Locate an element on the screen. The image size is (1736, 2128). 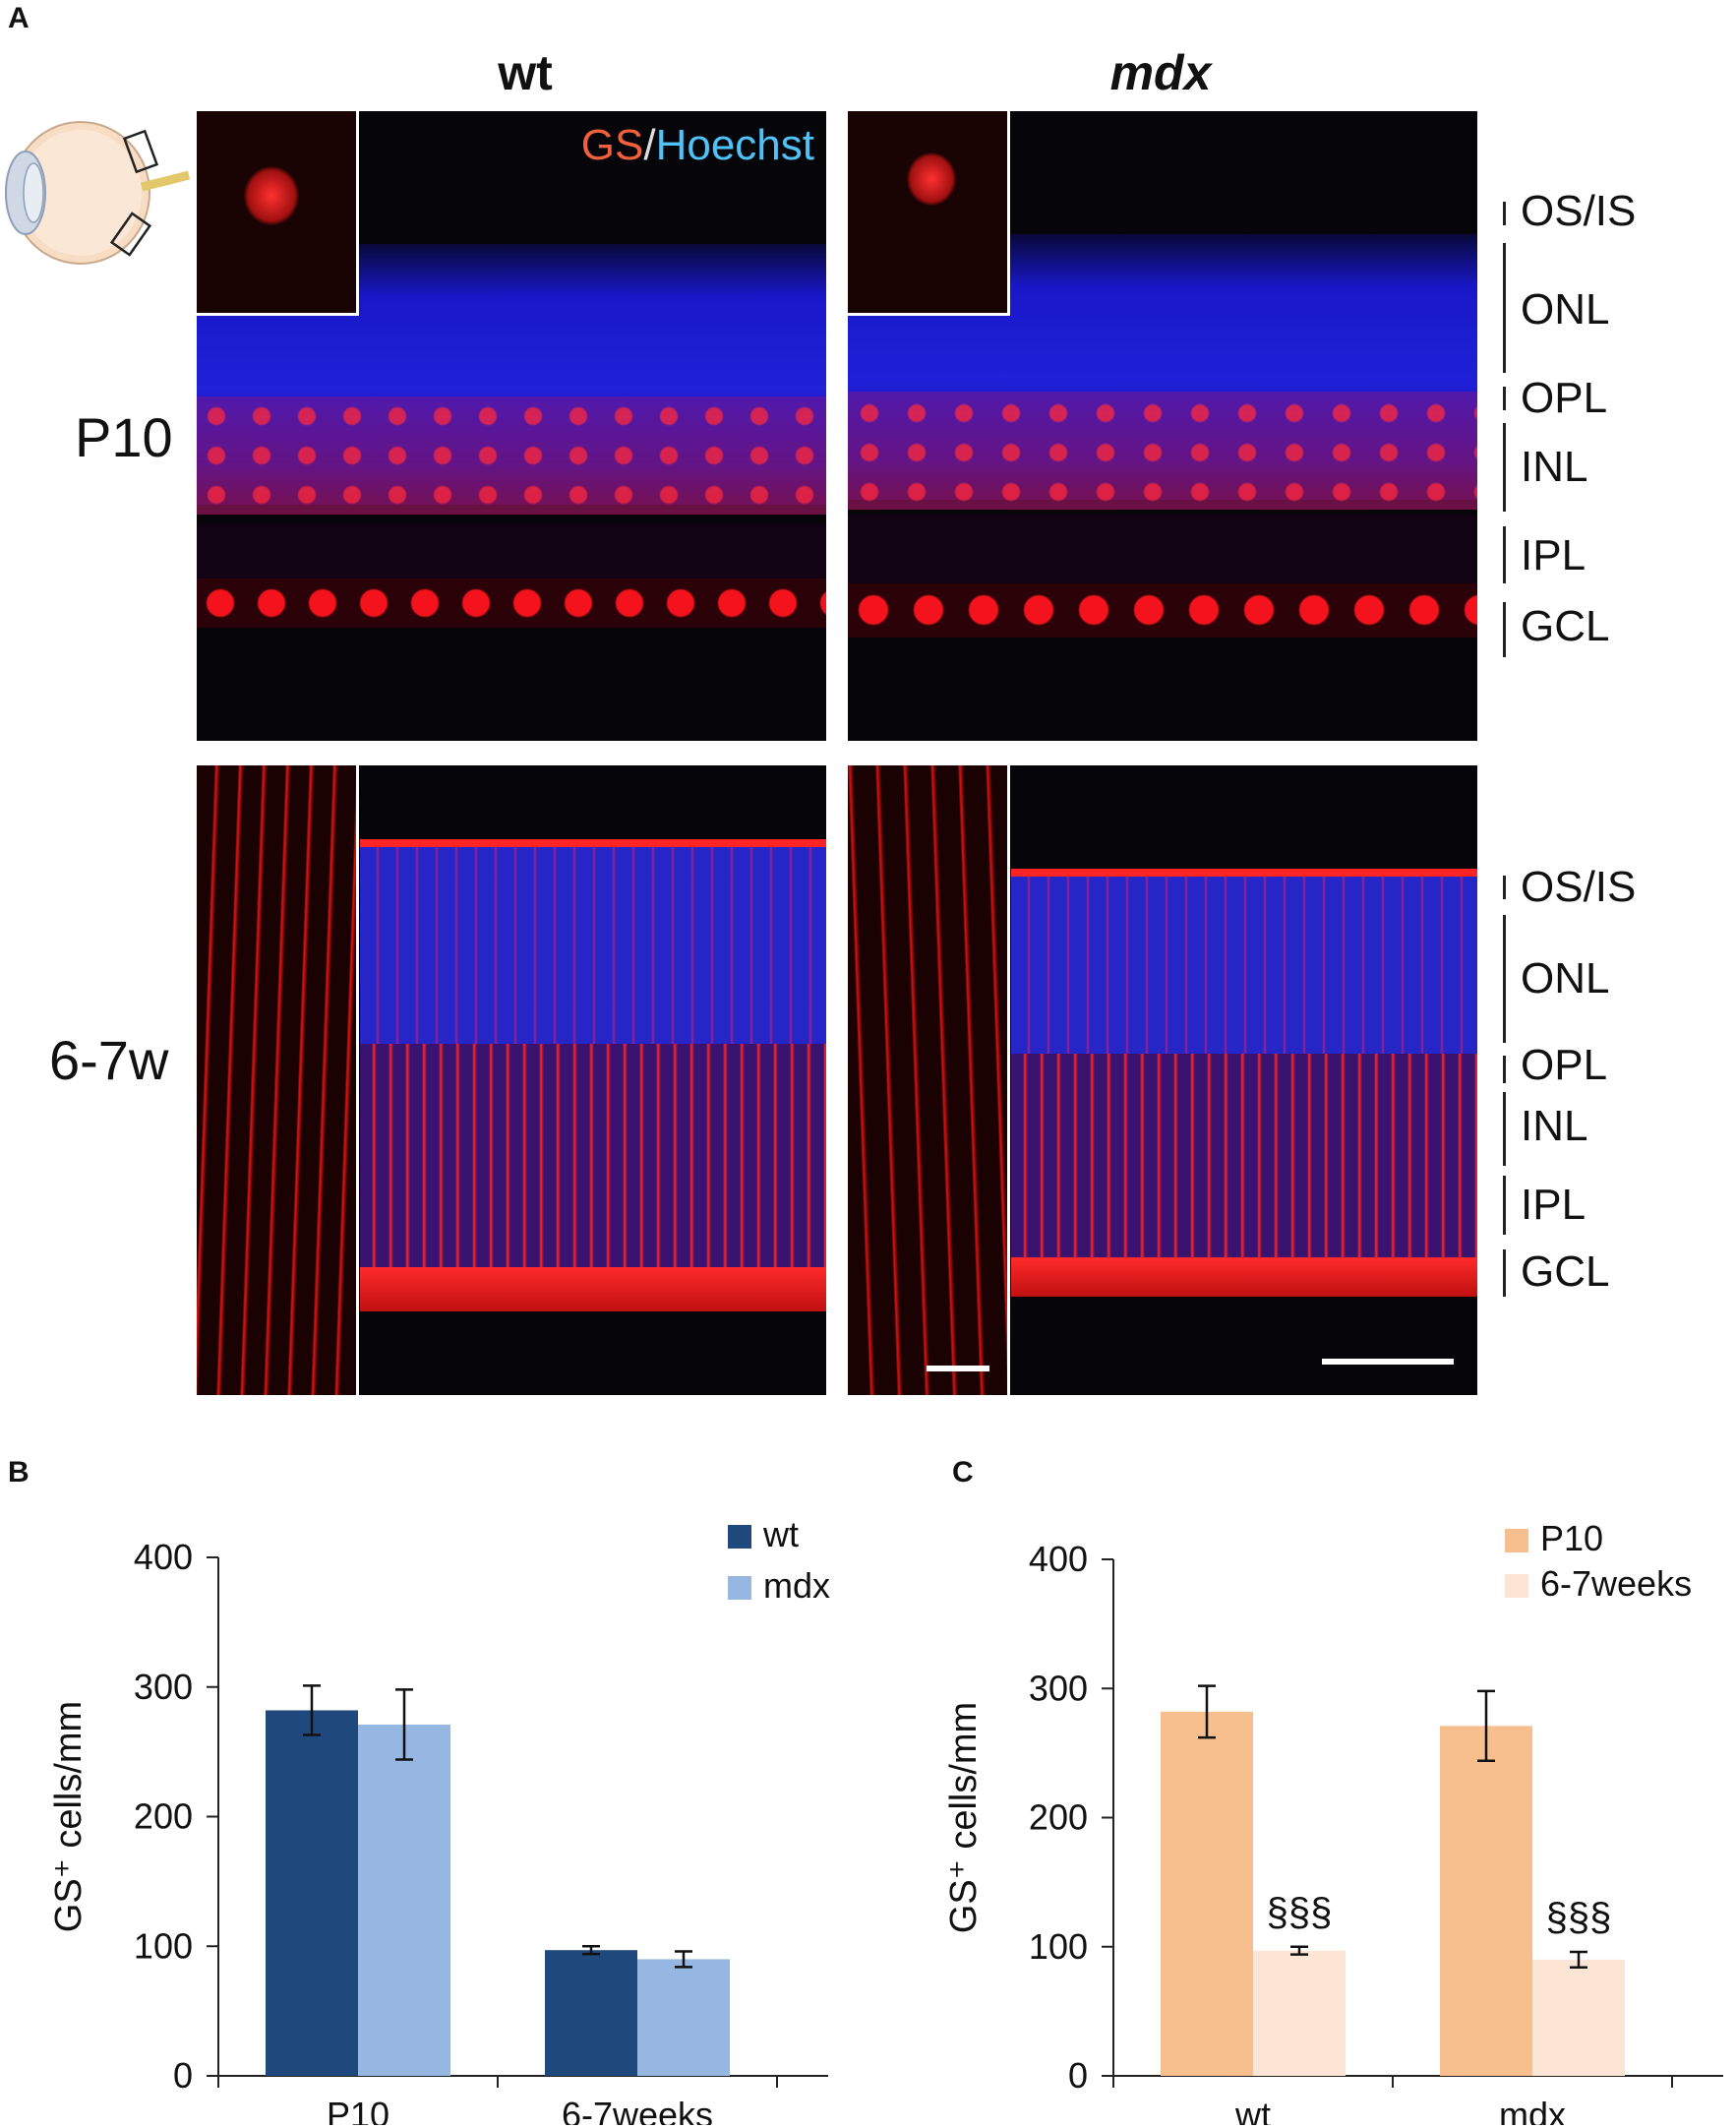
x-tick-label: P10 is located at coordinates (358, 2110).